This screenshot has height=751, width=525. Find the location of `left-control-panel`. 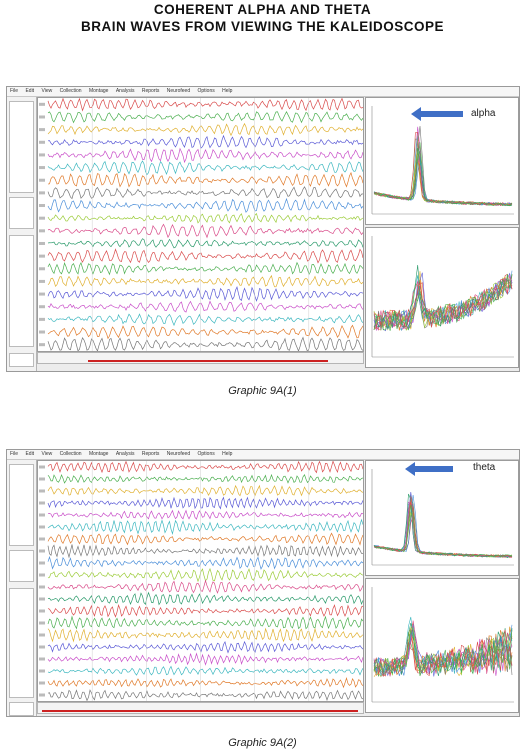

left-control-panel is located at coordinates (22, 588).